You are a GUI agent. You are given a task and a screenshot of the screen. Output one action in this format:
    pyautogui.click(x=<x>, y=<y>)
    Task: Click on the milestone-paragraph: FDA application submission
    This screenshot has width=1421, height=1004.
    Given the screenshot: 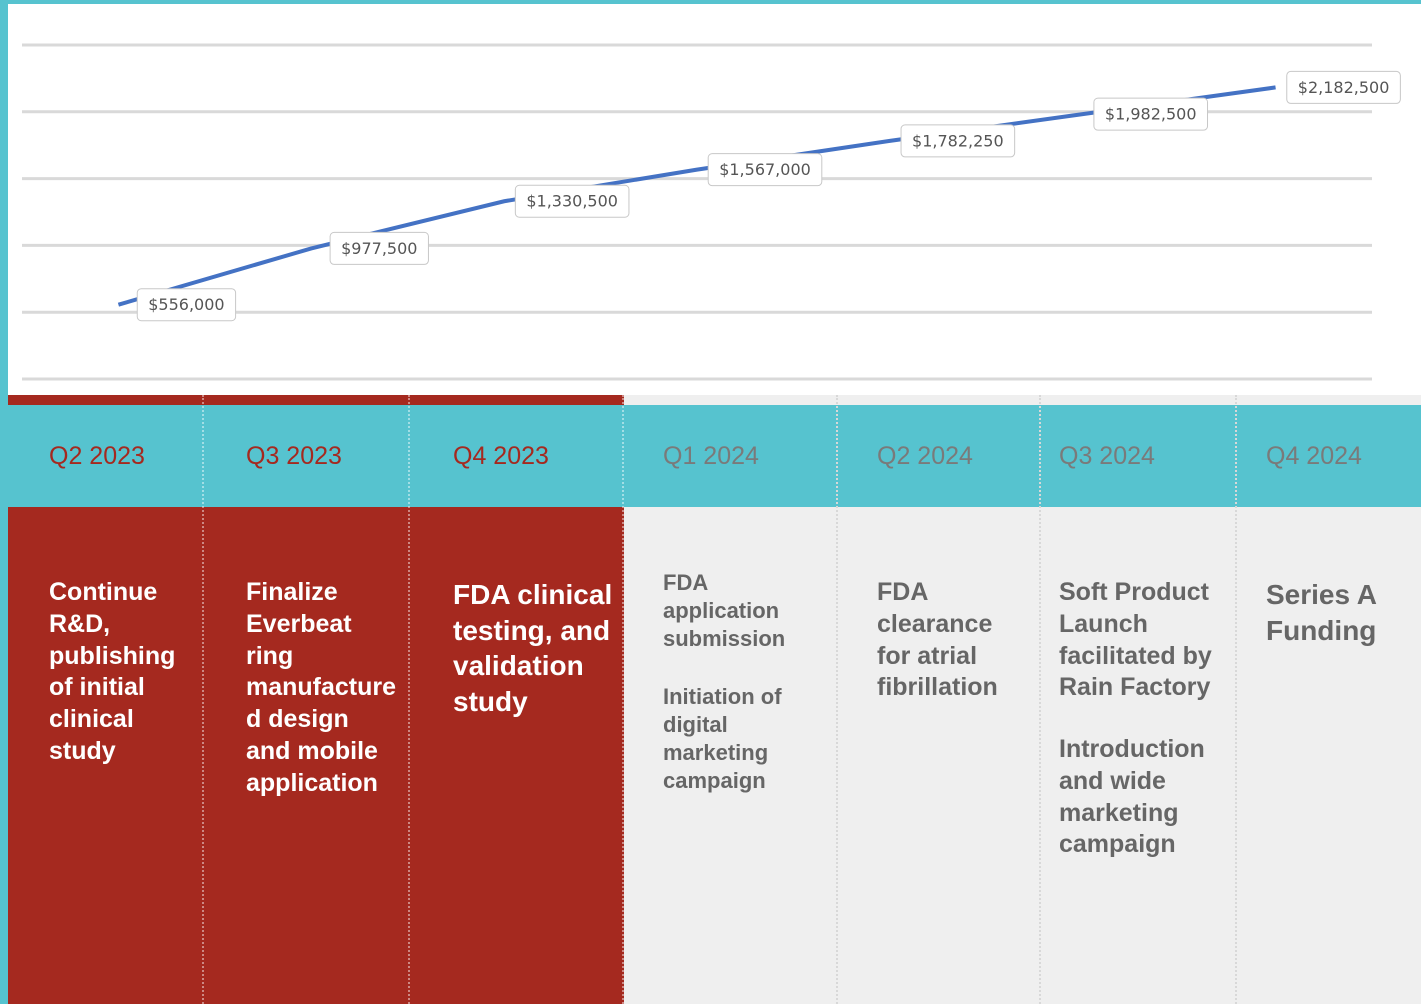 What is the action you would take?
    pyautogui.click(x=724, y=610)
    